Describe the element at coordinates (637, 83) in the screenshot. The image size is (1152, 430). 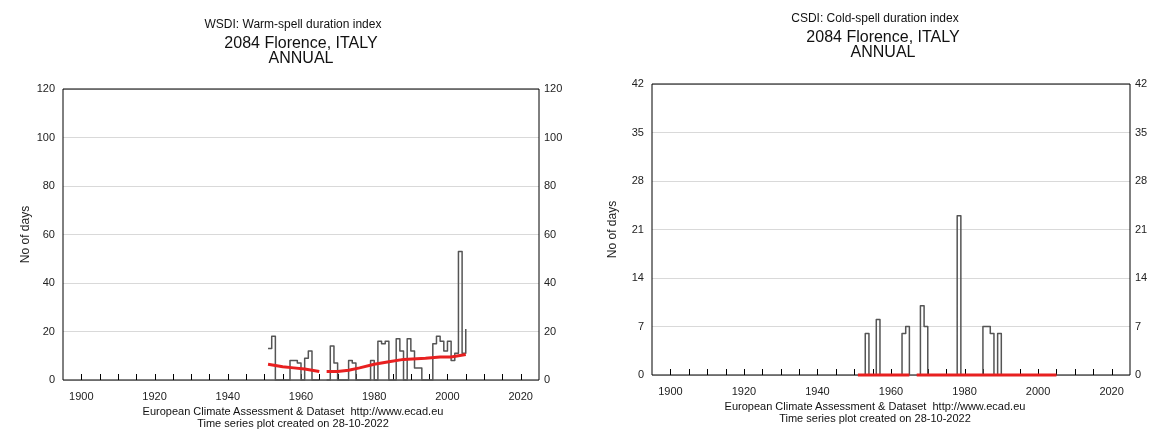
I see `y-tick-label: 42` at that location.